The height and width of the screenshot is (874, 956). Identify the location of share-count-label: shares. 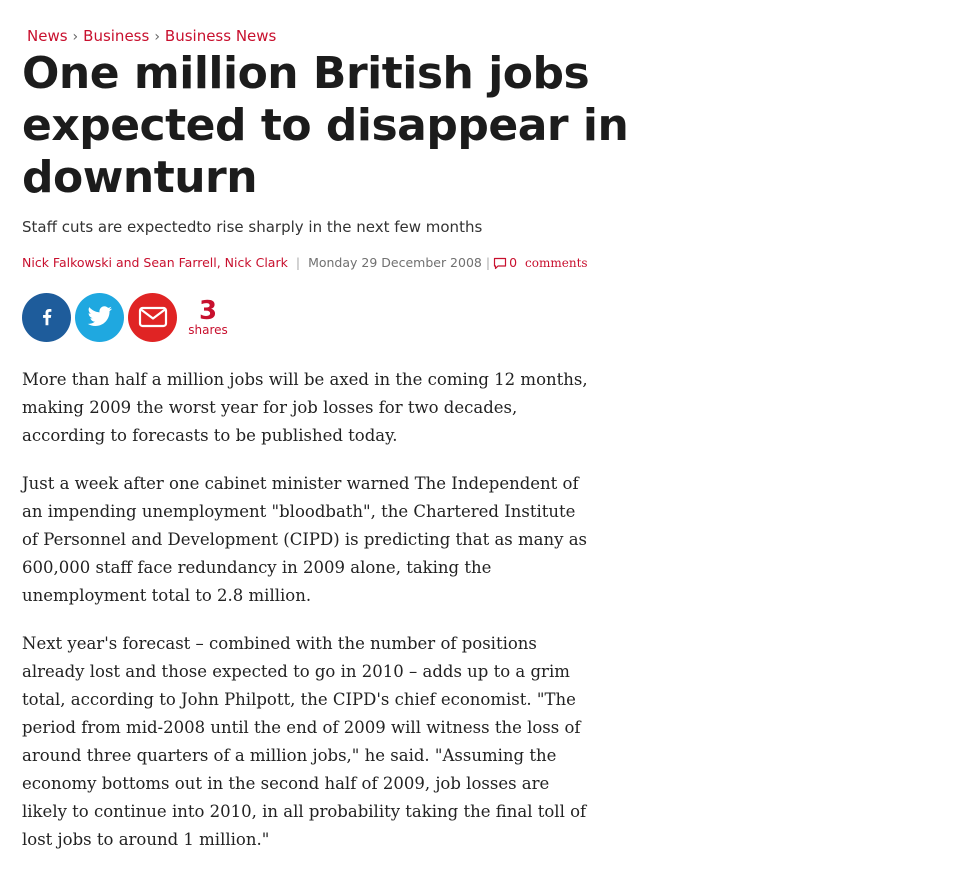
(208, 330).